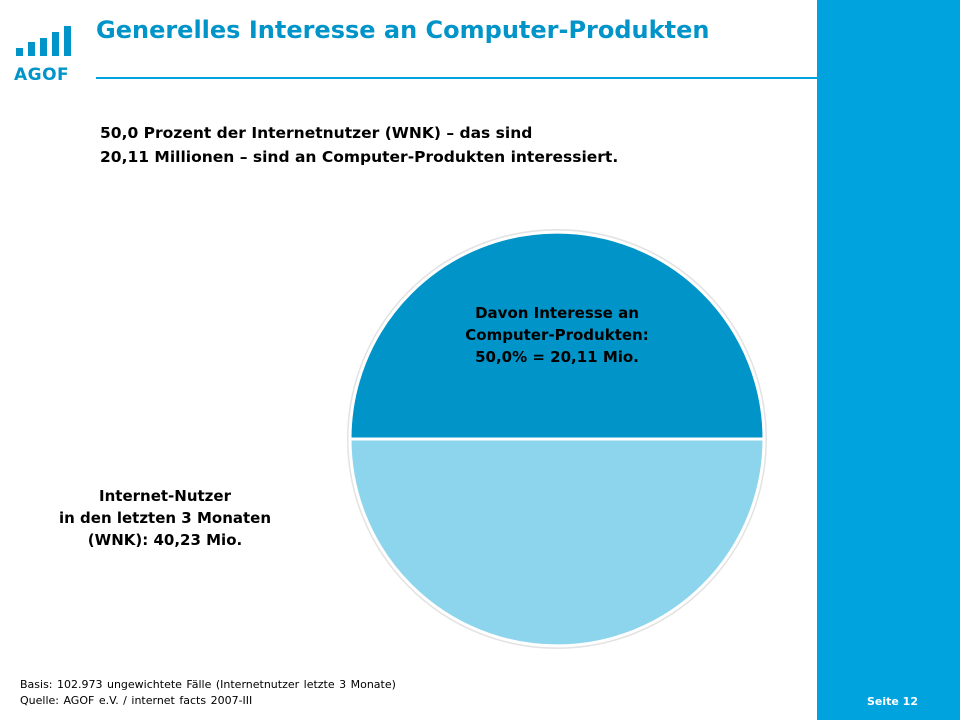 This screenshot has width=960, height=720. I want to click on slice-label-line: 50,0% = 20,11 Mio., so click(557, 357).